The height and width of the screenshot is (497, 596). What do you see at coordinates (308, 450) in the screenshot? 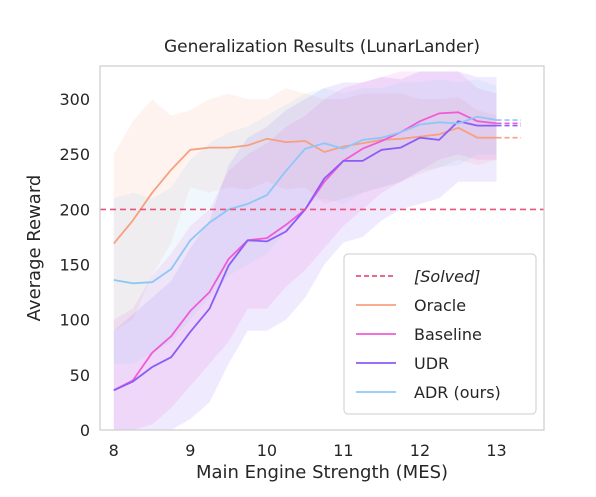
I see `x-axis-ticks: 8 9 10 11 12 13` at bounding box center [308, 450].